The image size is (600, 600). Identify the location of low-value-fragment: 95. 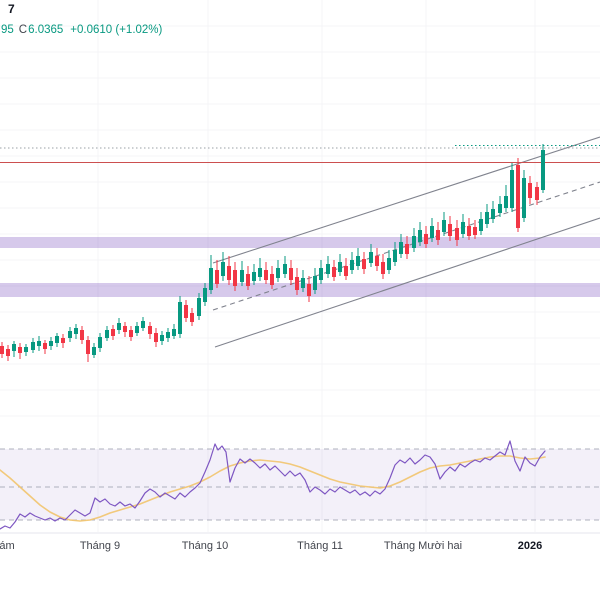
(7, 30).